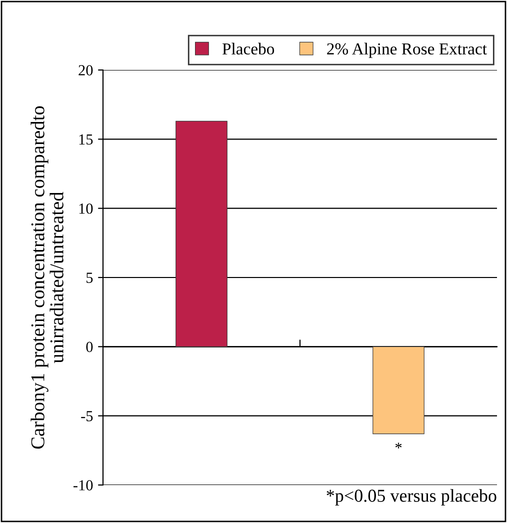 Image resolution: width=507 pixels, height=523 pixels. Describe the element at coordinates (83, 485) in the screenshot. I see `y-tick-label: -10` at that location.